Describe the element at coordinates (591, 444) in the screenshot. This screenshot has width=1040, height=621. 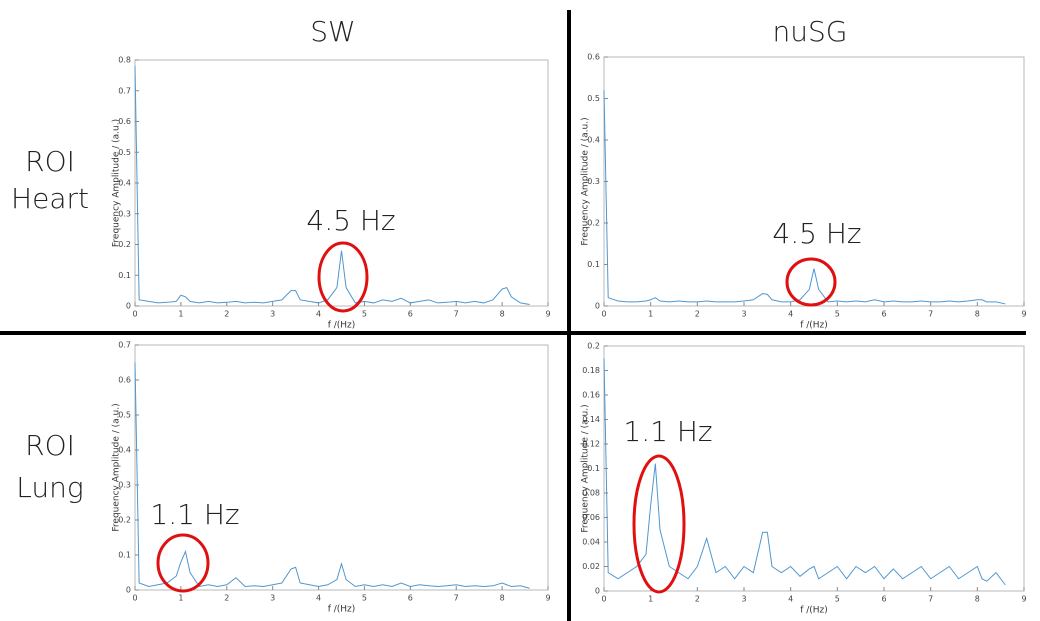
I see `y-tick-label: 0.12` at that location.